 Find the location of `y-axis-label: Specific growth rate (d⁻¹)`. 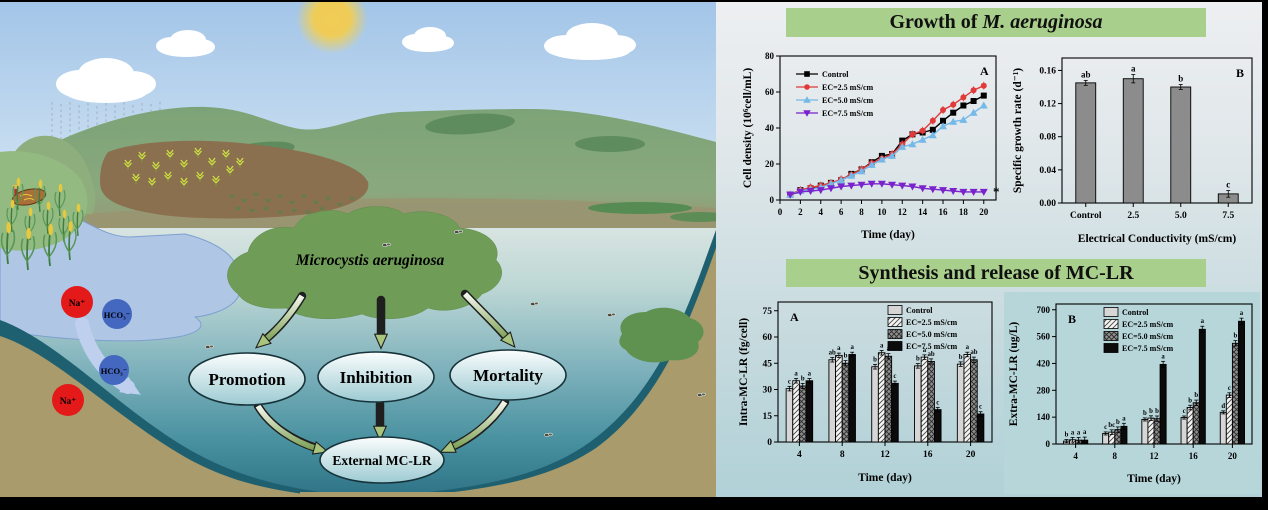

y-axis-label: Specific growth rate (d⁻¹) is located at coordinates (1018, 130).